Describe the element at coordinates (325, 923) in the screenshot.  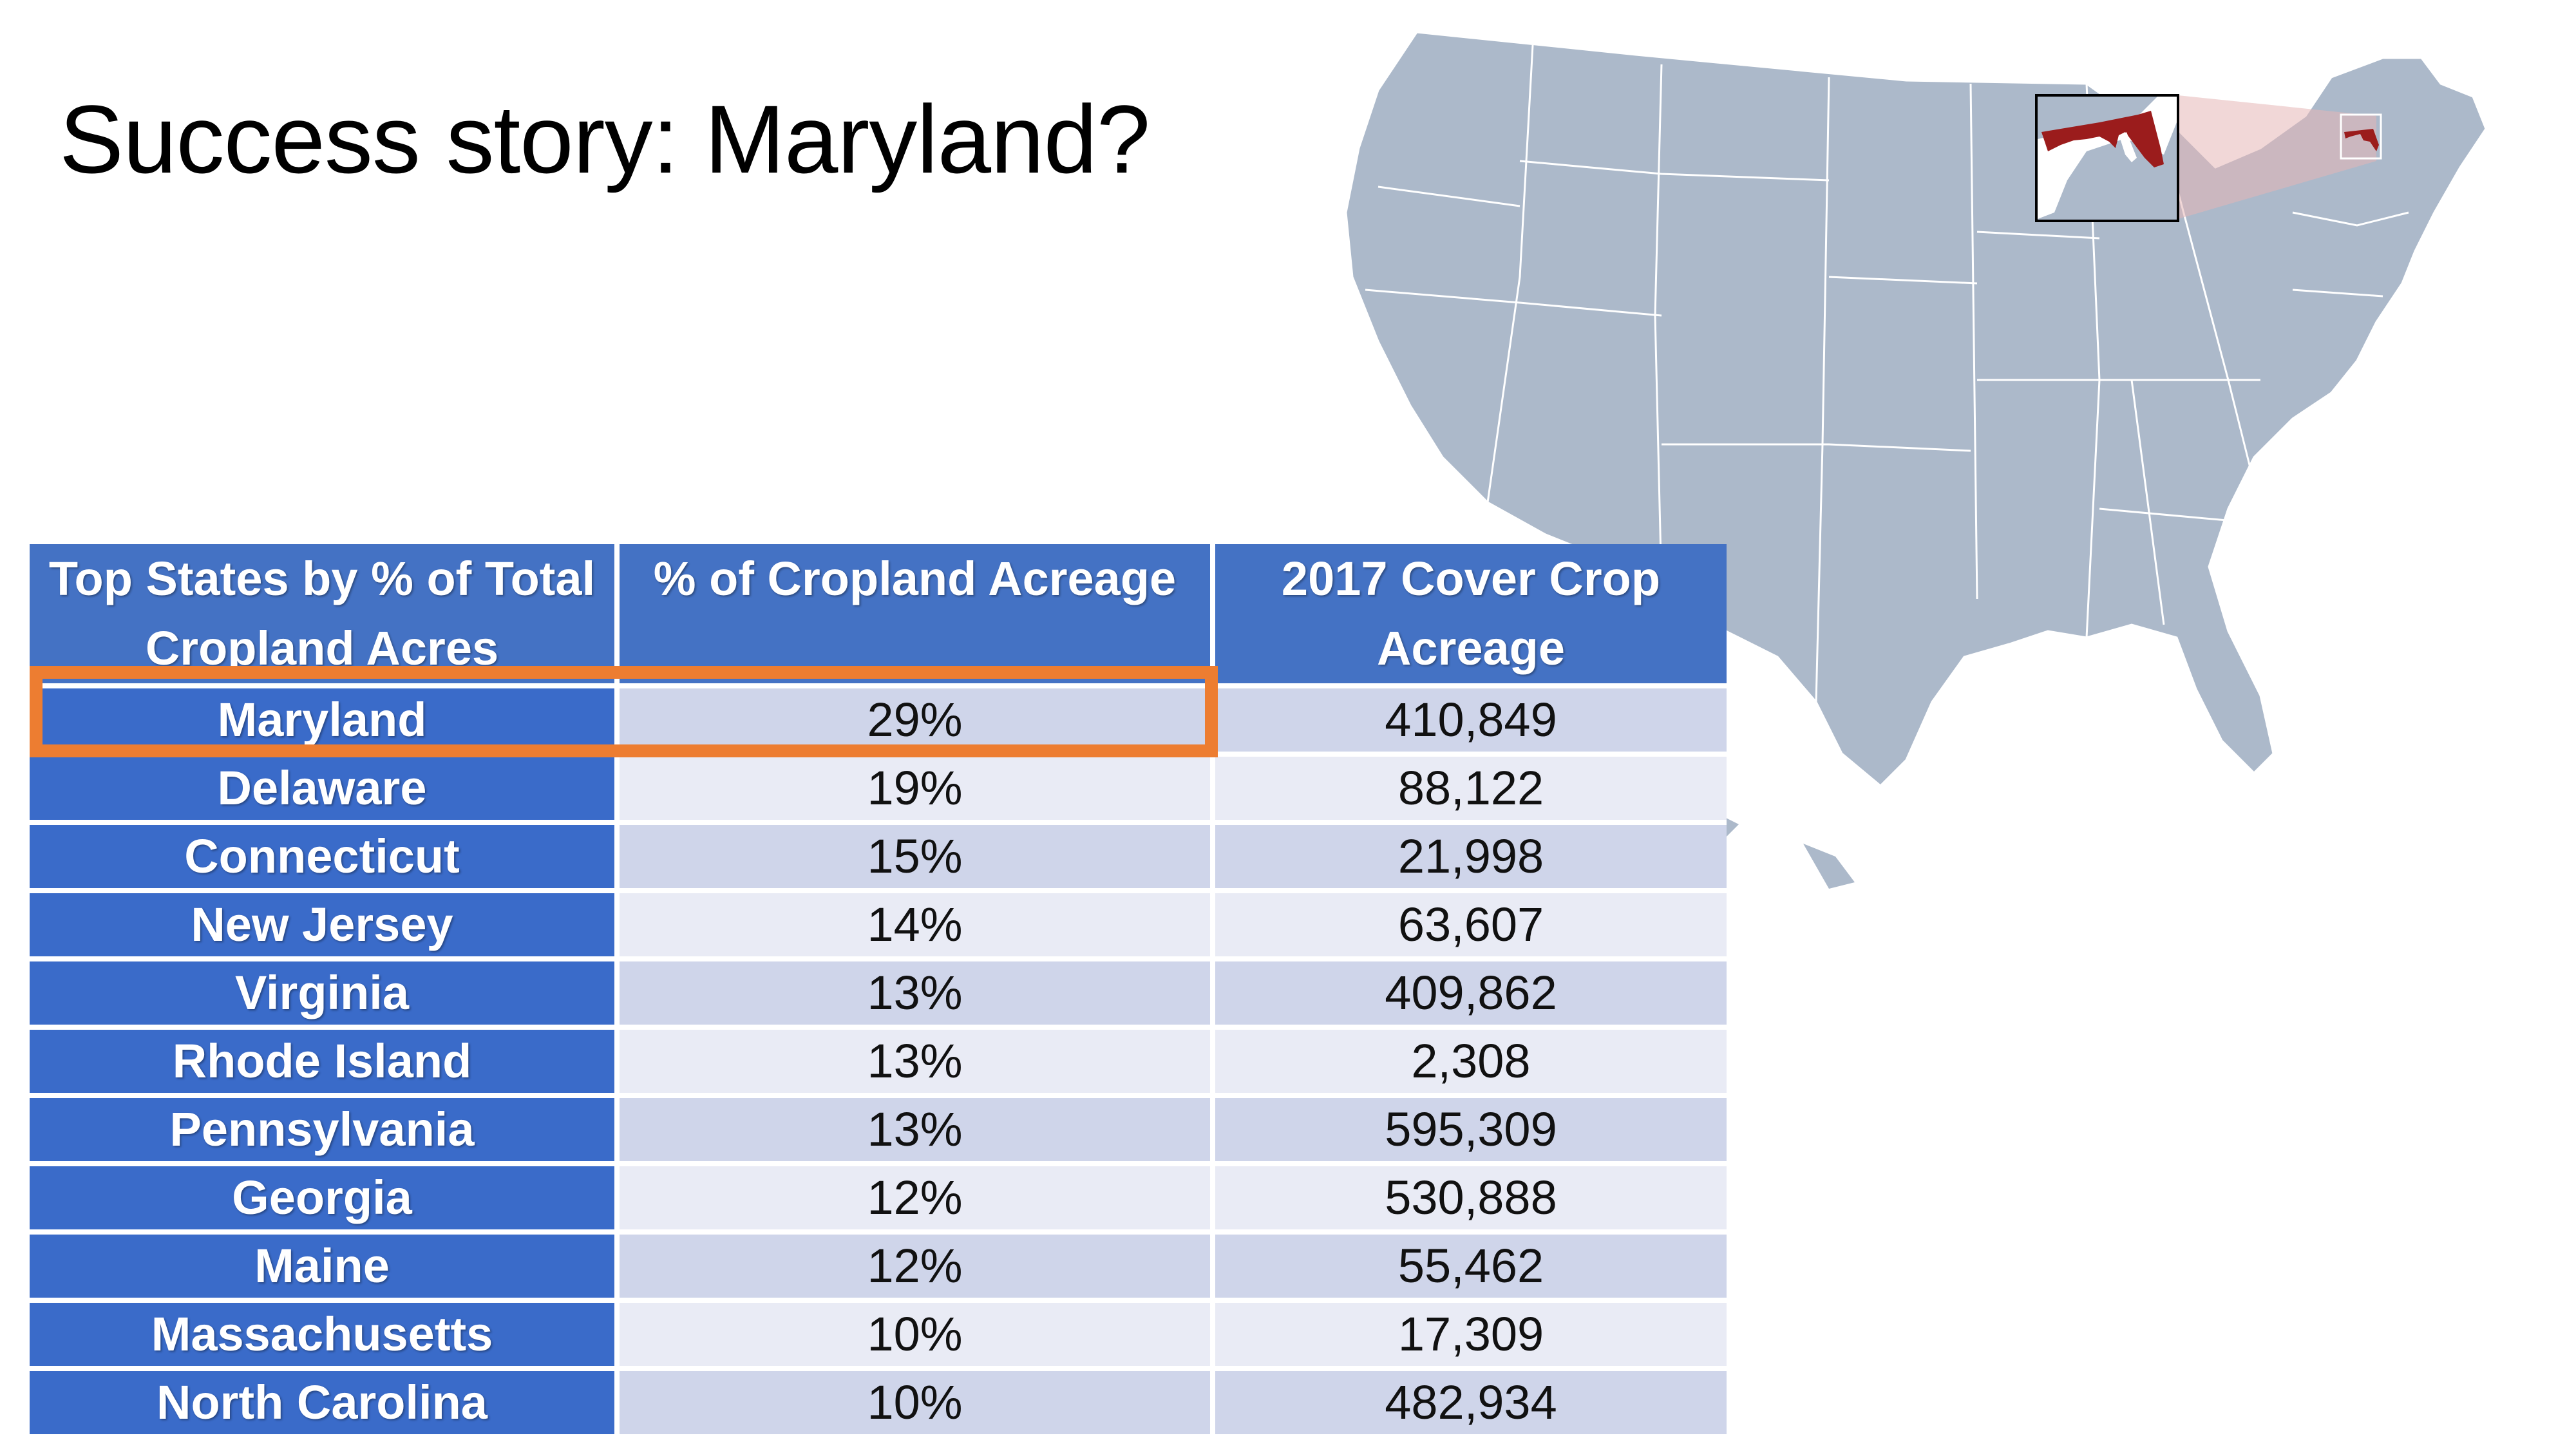
I see `state-cell: New Jersey` at that location.